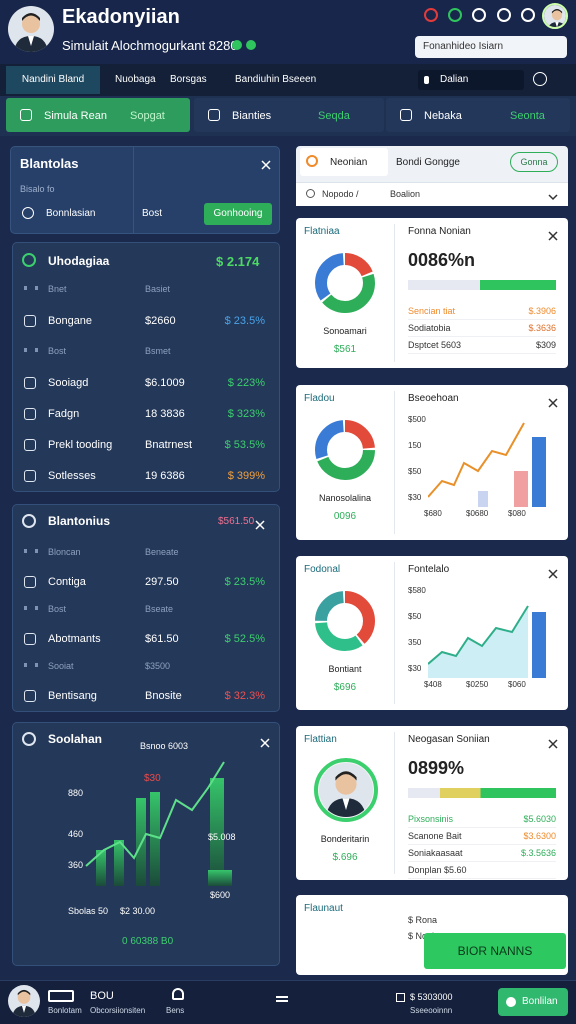 This screenshot has width=576, height=1024. I want to click on card-line: $ Rona, so click(423, 920).